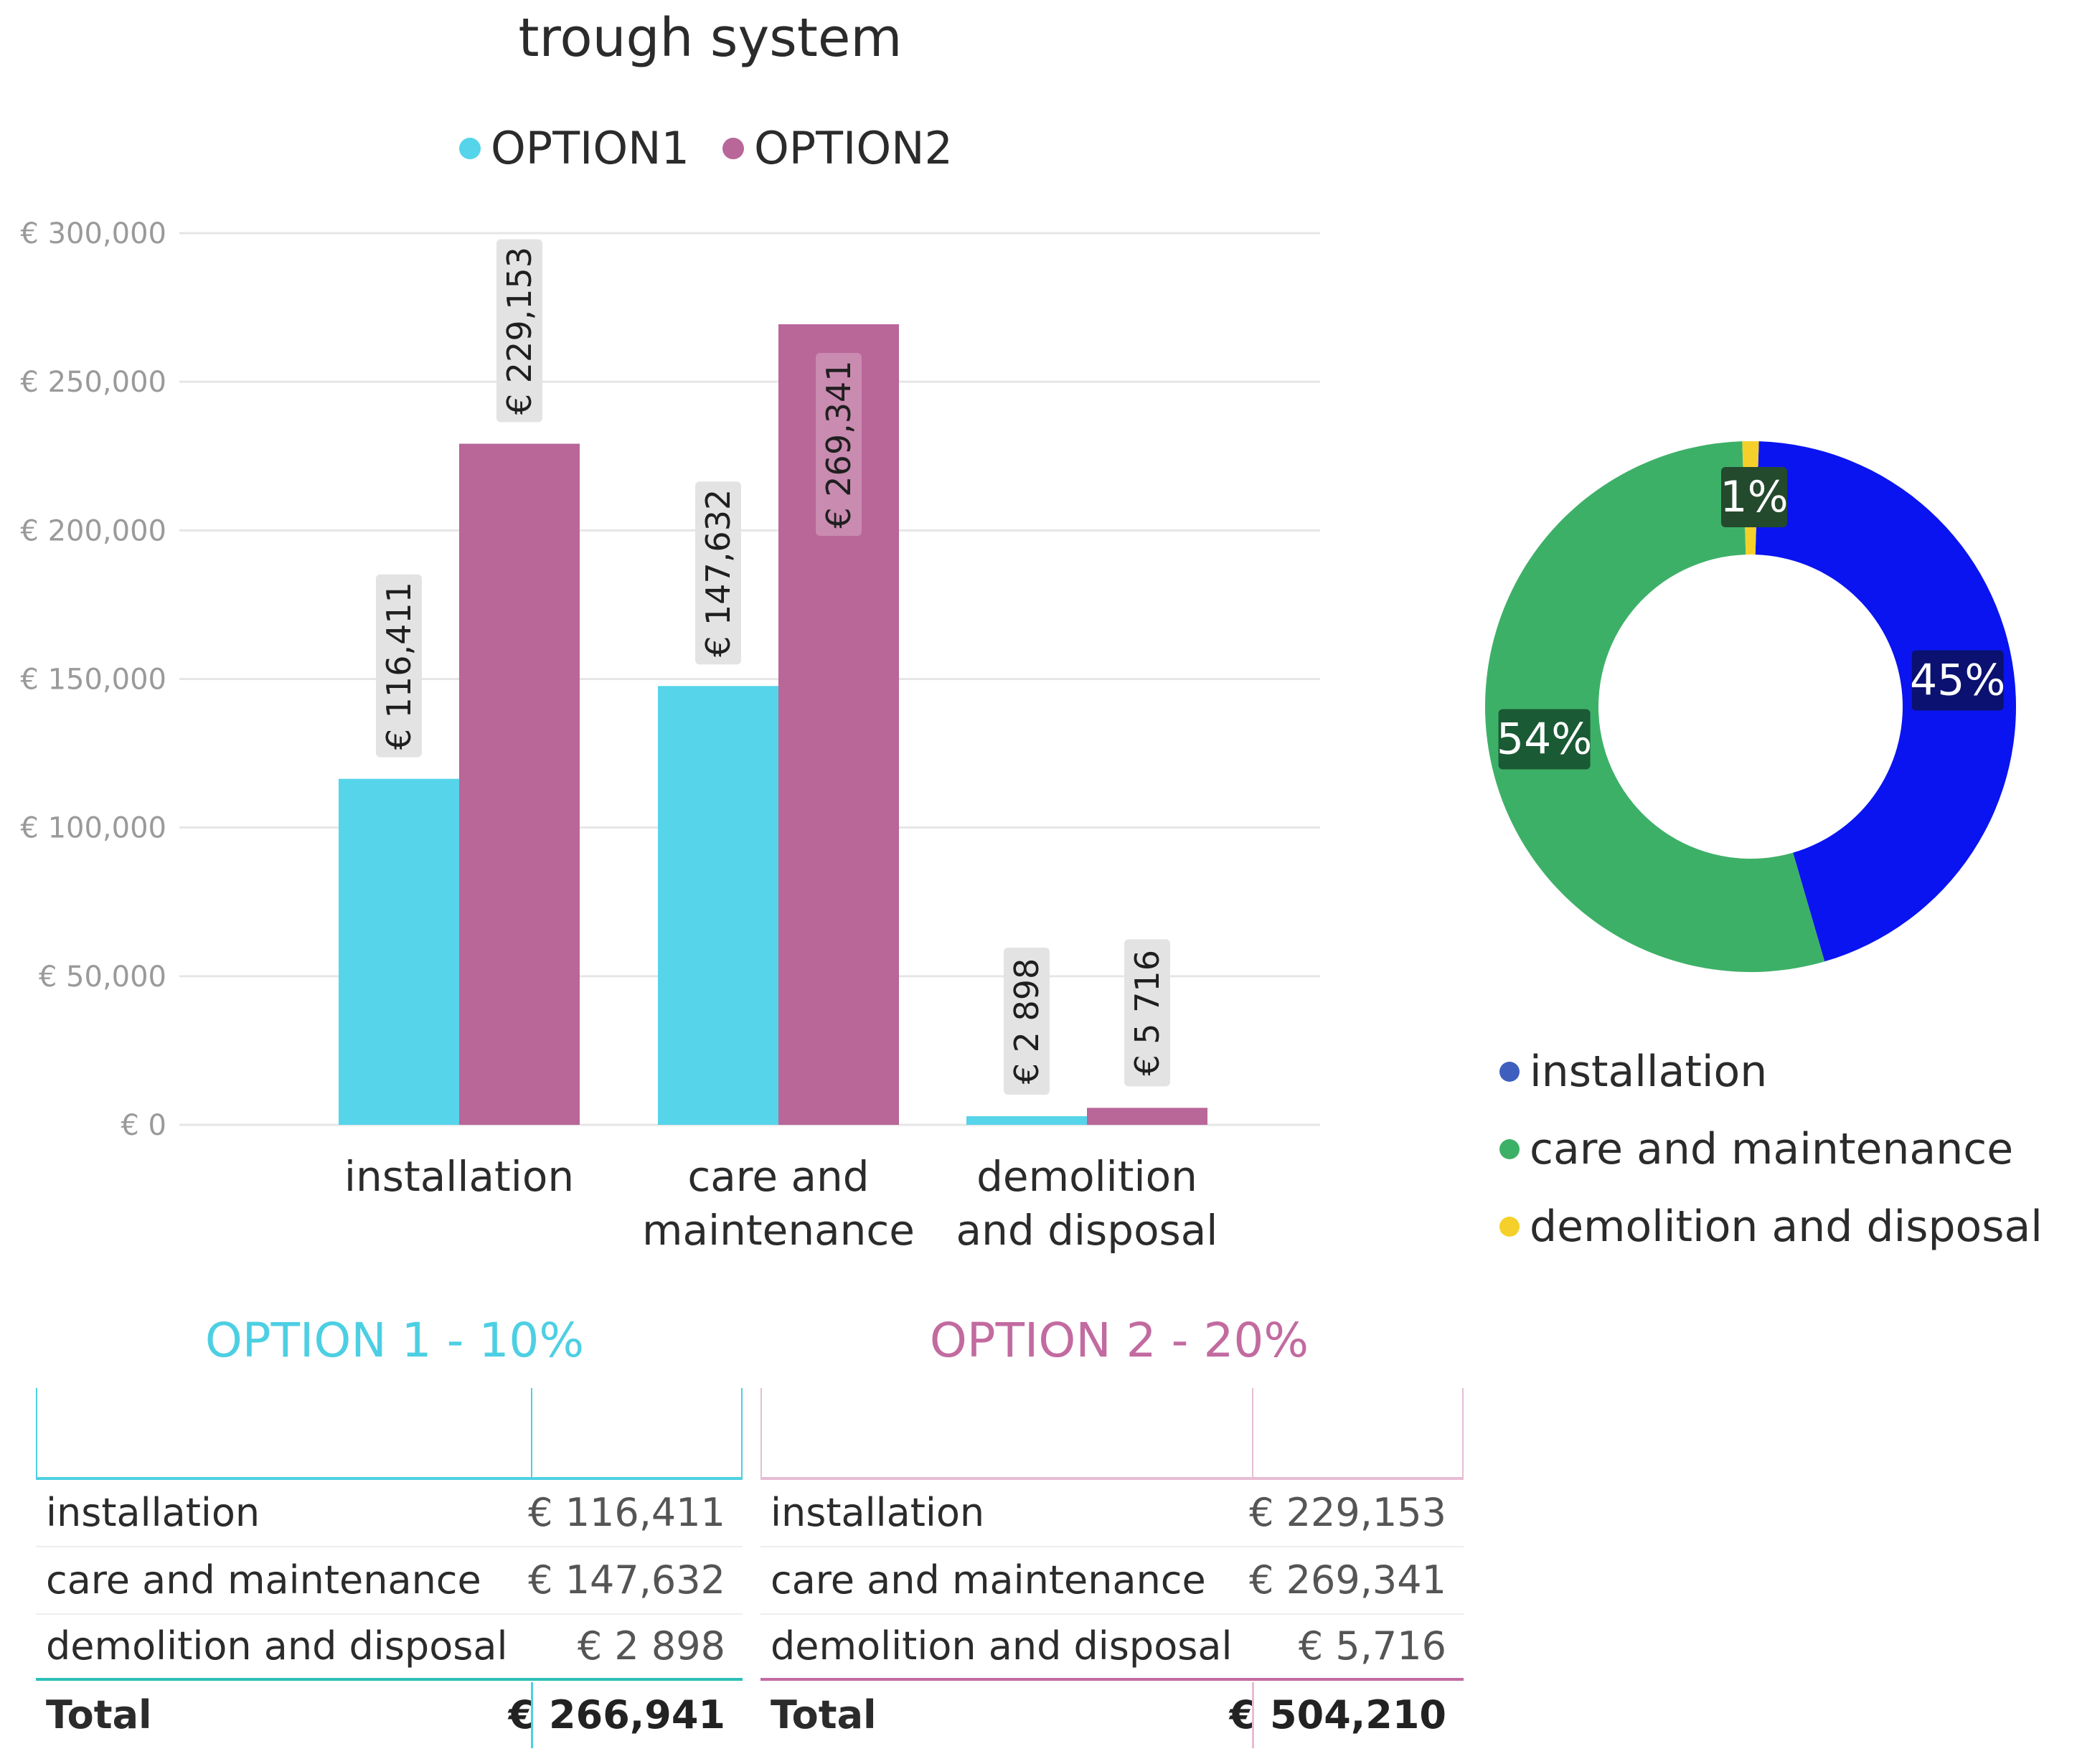  Describe the element at coordinates (1112, 1434) in the screenshot. I see `table2-header` at that location.